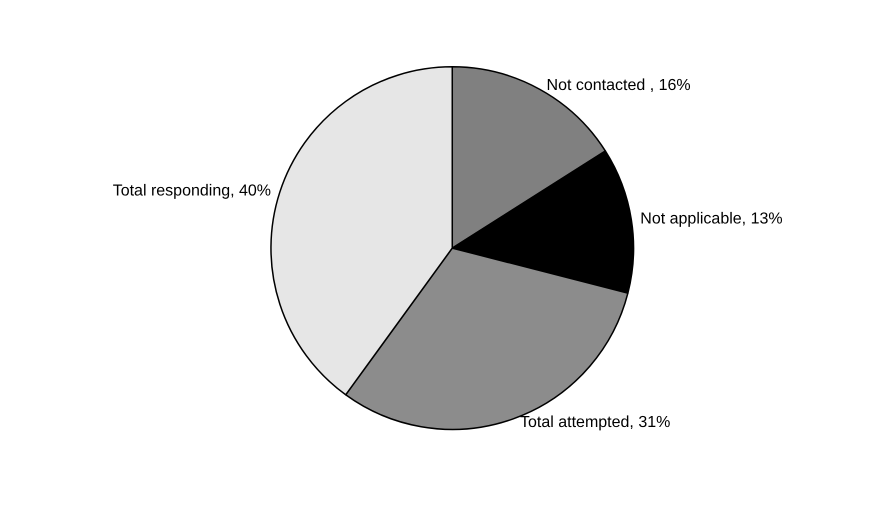 The height and width of the screenshot is (506, 882). What do you see at coordinates (618, 85) in the screenshot?
I see `slice-label: Not contacted , 16%` at bounding box center [618, 85].